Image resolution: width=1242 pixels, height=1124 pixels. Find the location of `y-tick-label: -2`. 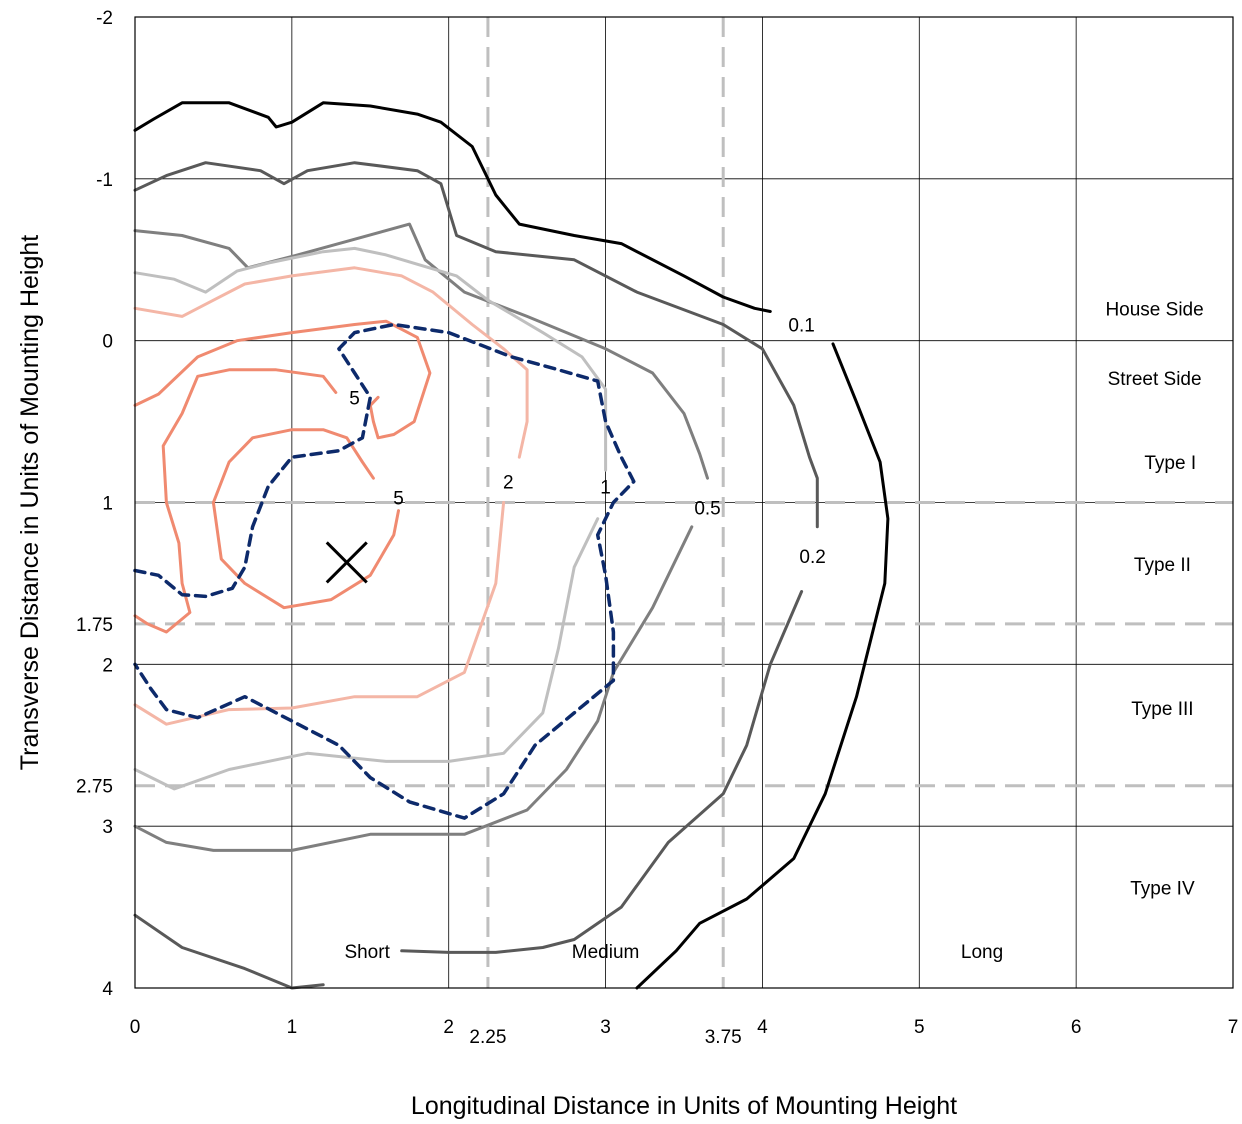

y-tick-label: -2 is located at coordinates (104, 18).